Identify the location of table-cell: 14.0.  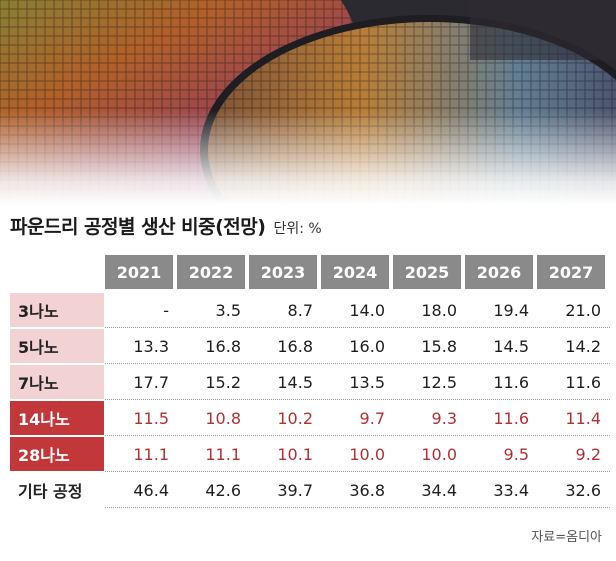
(367, 310).